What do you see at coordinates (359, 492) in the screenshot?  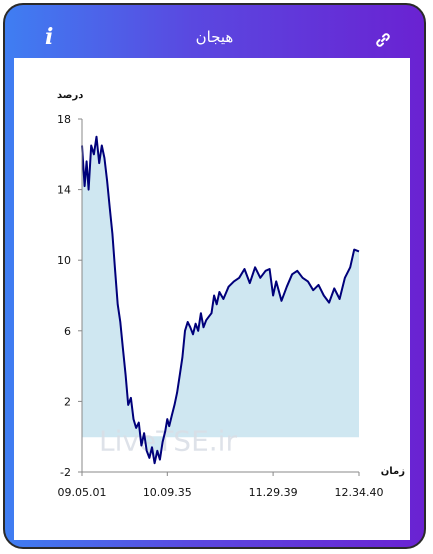 I see `x-tick-label: 12.34.40` at bounding box center [359, 492].